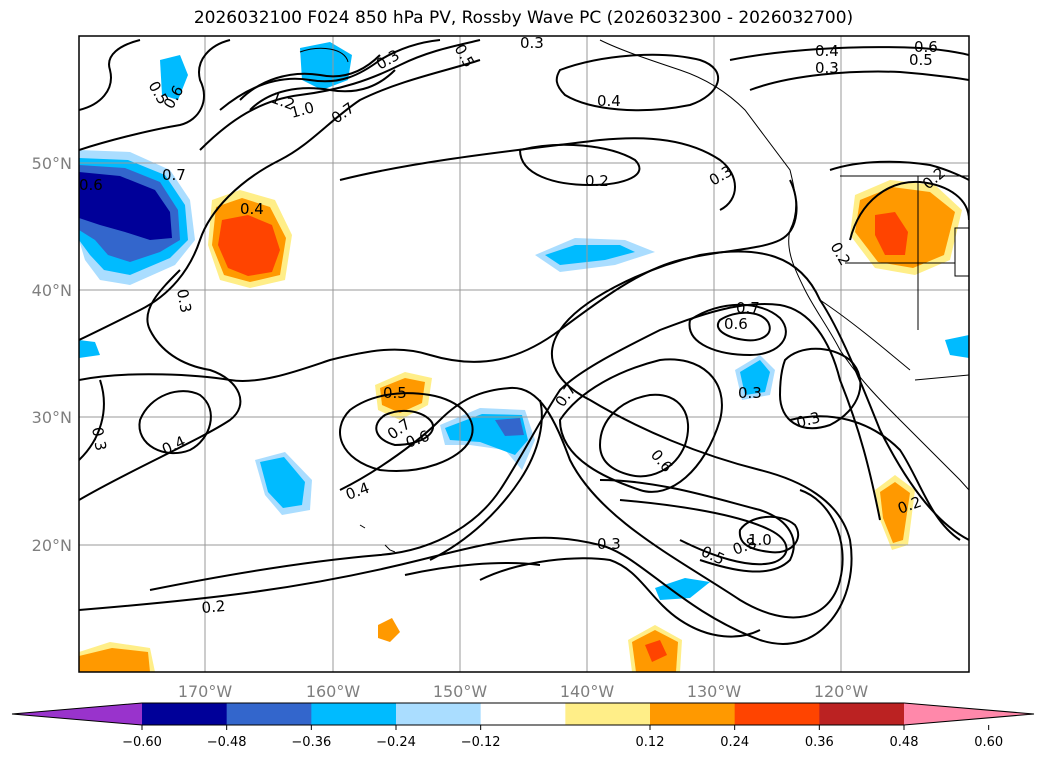  Describe the element at coordinates (52, 545) in the screenshot. I see `lat-tick-label: 20°N` at that location.